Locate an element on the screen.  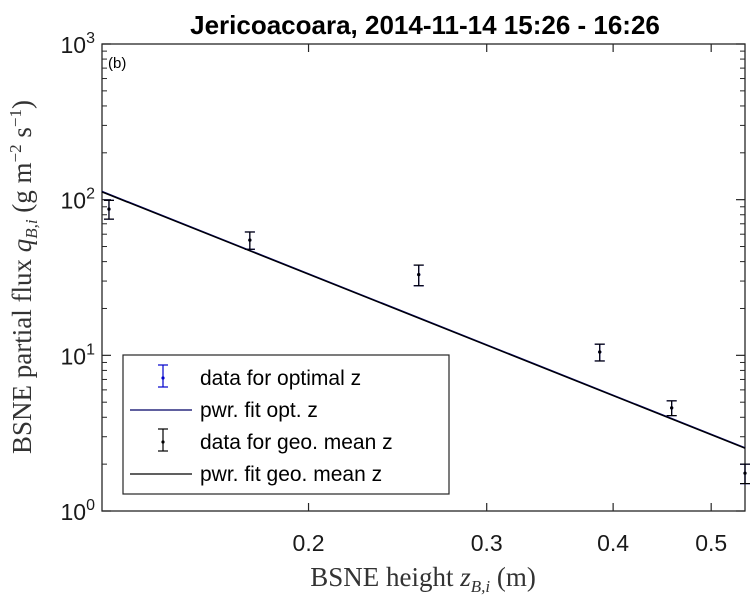
legend-item: data for optimal z is located at coordinates (259, 377).